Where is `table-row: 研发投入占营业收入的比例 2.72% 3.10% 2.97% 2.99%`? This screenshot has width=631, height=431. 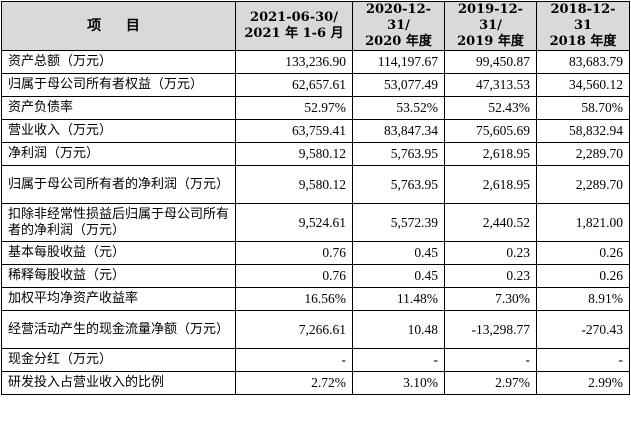
table-row: 研发投入占营业收入的比例 2.72% 3.10% 2.97% 2.99% is located at coordinates (315, 383).